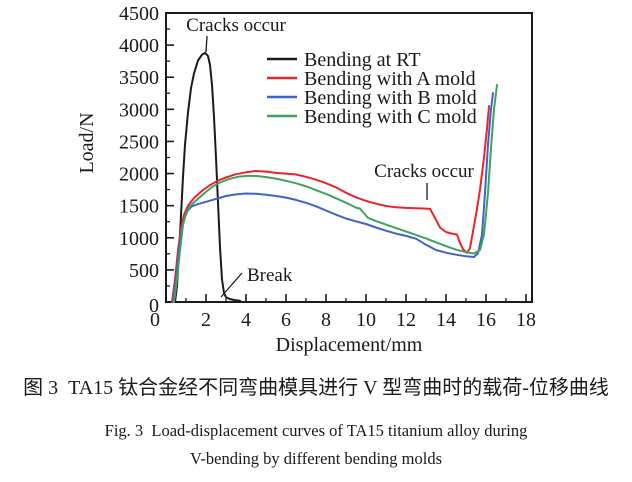 This screenshot has width=632, height=482. What do you see at coordinates (366, 320) in the screenshot?
I see `x-tick-label: 10` at bounding box center [366, 320].